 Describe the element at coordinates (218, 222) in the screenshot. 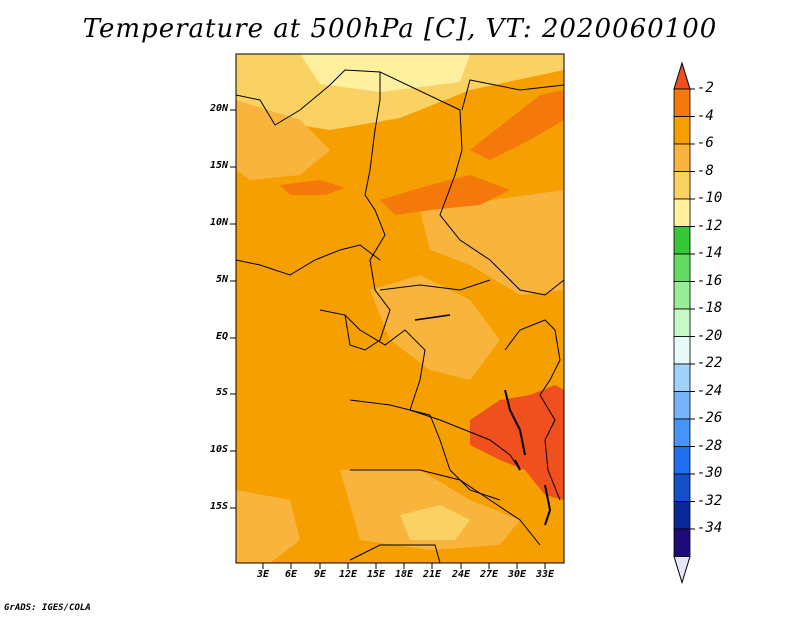

I see `lat-label: 10N` at that location.